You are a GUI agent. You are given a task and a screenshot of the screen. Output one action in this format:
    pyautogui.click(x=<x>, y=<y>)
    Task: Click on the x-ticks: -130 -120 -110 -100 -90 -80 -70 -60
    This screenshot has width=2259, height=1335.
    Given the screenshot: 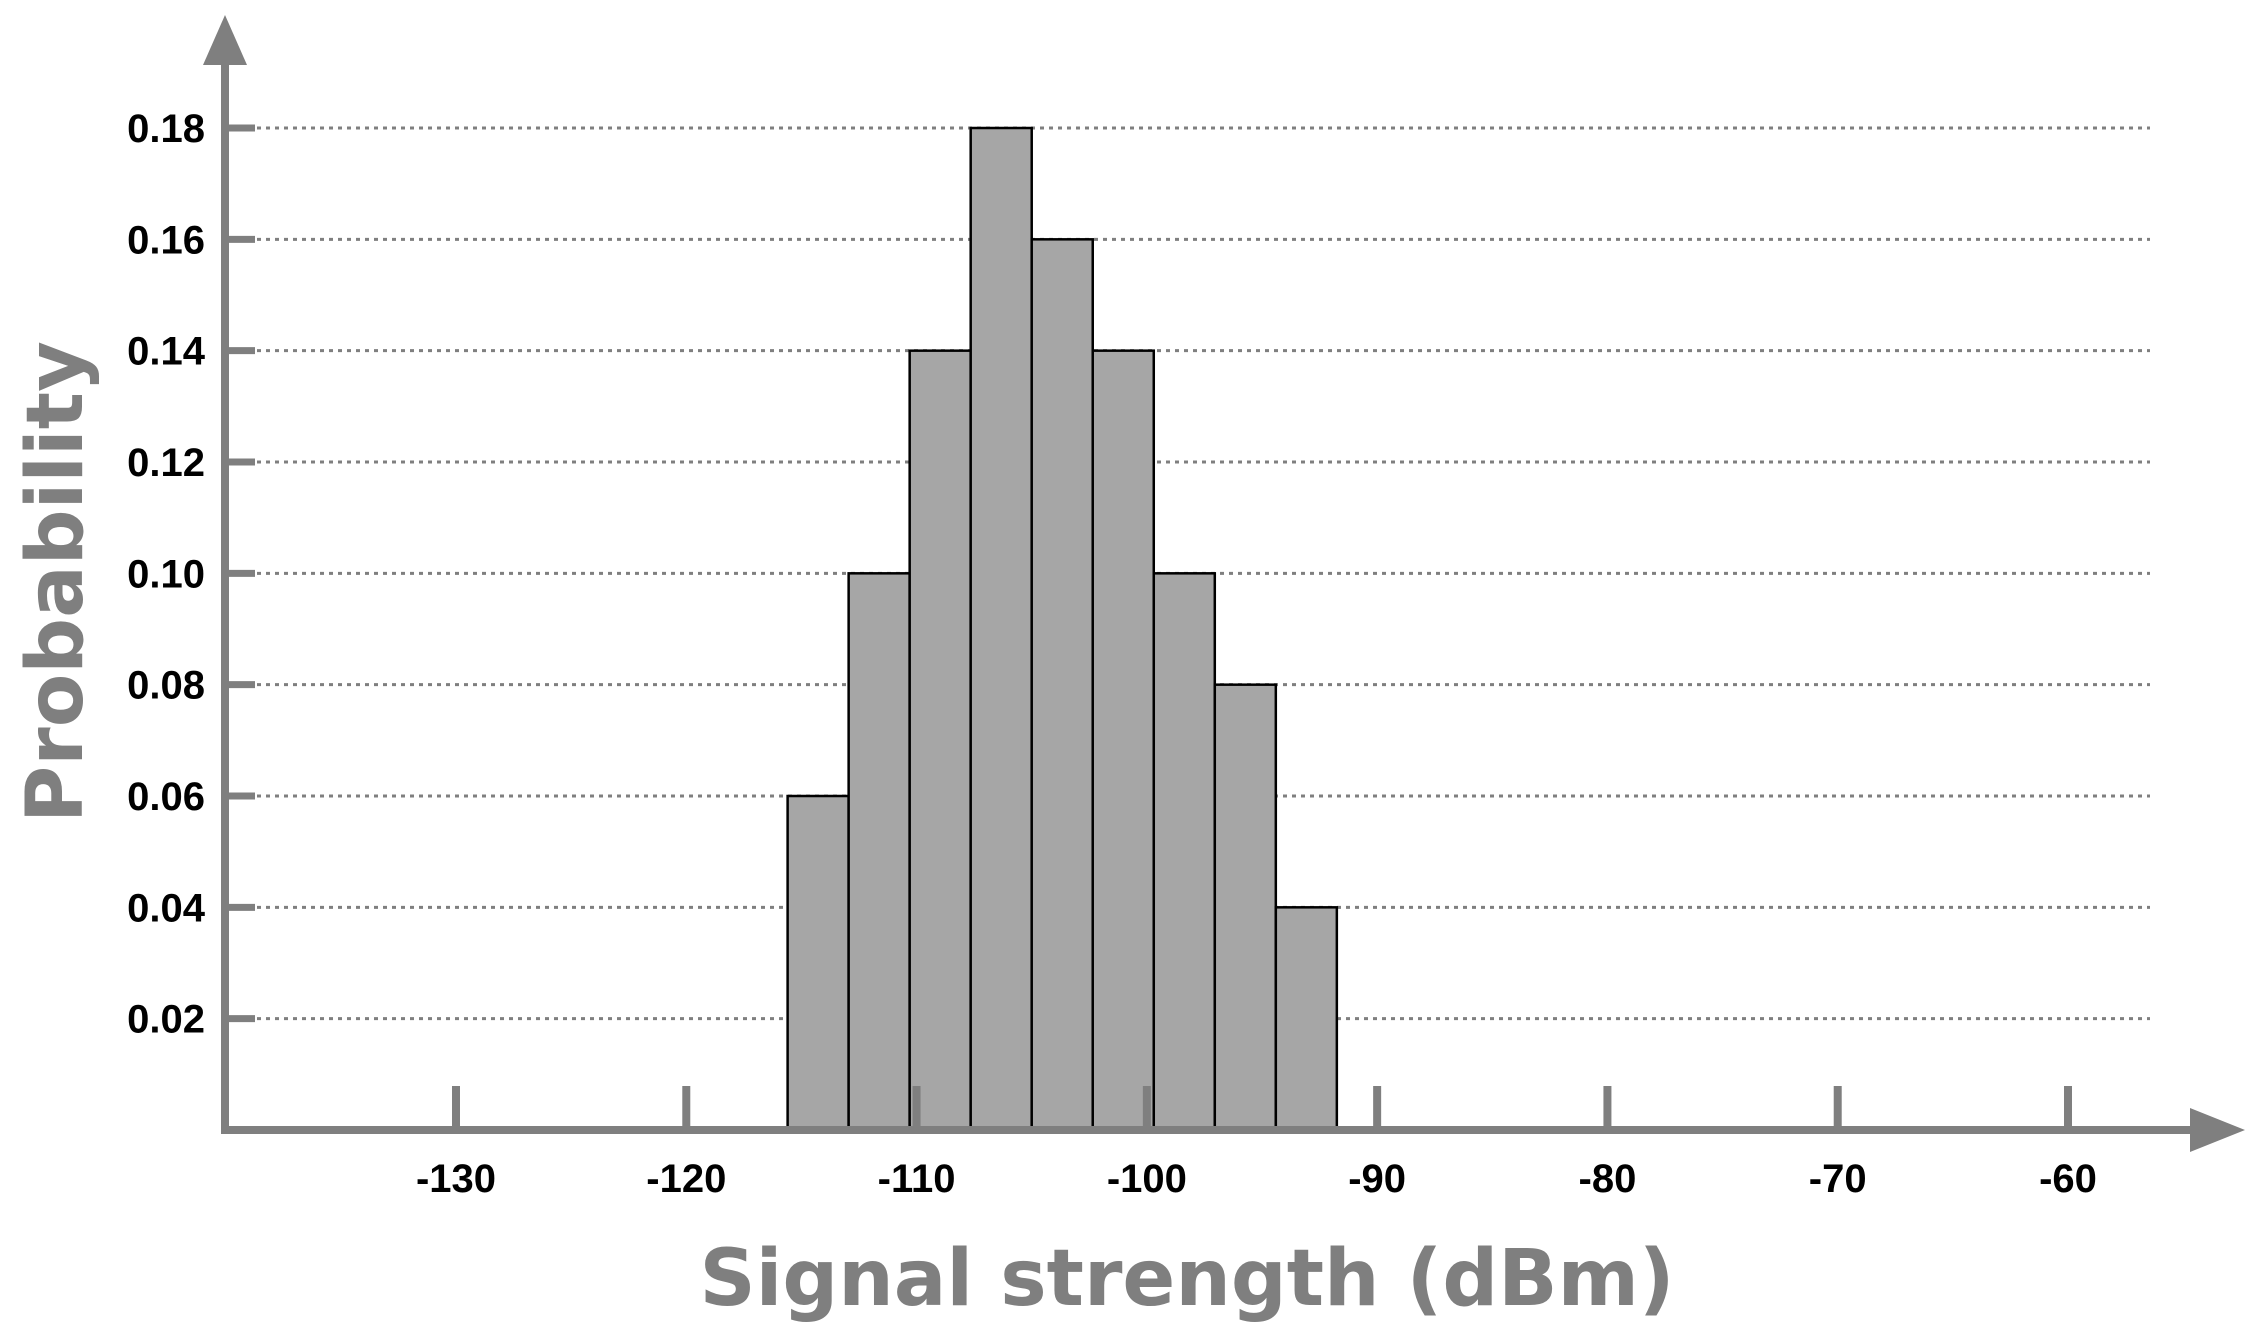 What is the action you would take?
    pyautogui.click(x=1256, y=1143)
    